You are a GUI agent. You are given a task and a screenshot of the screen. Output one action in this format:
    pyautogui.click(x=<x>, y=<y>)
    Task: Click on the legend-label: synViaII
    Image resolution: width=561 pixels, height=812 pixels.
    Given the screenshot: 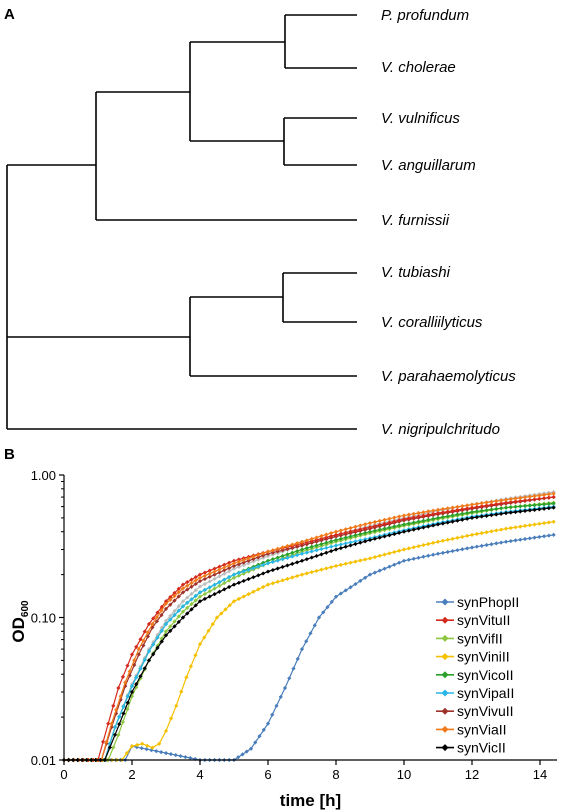 What is the action you would take?
    pyautogui.click(x=482, y=729)
    